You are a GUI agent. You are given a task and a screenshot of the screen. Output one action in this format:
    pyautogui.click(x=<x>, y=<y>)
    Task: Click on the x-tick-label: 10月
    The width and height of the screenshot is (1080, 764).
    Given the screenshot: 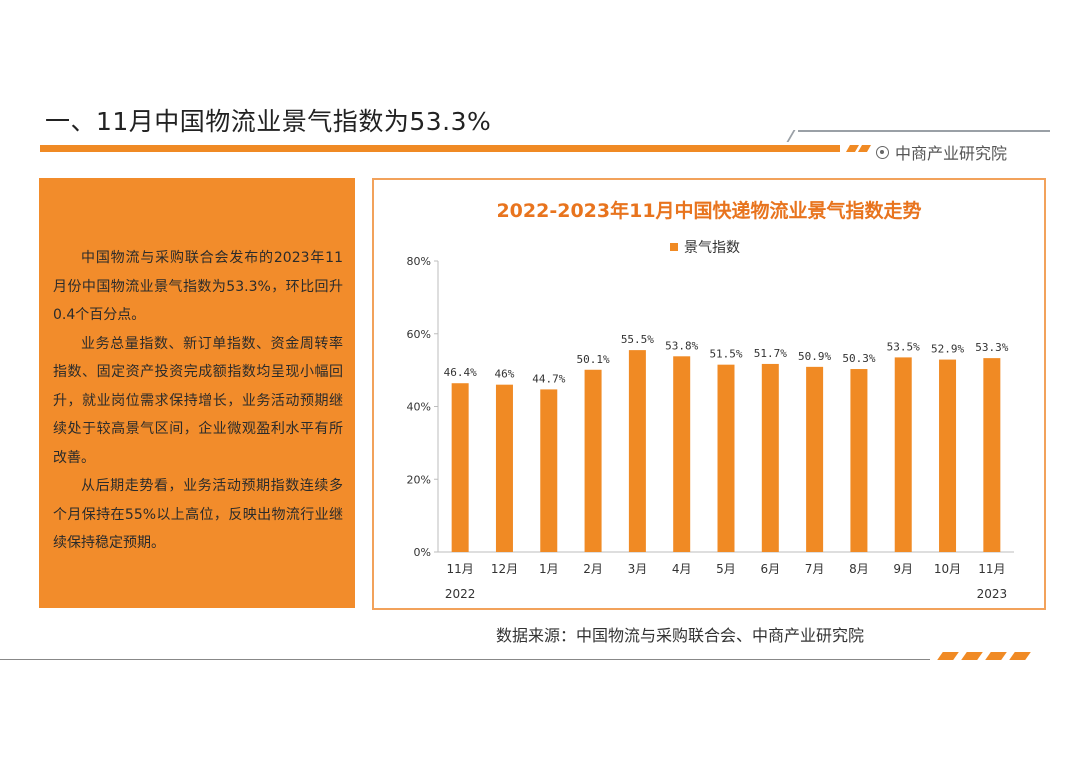 What is the action you would take?
    pyautogui.click(x=947, y=569)
    